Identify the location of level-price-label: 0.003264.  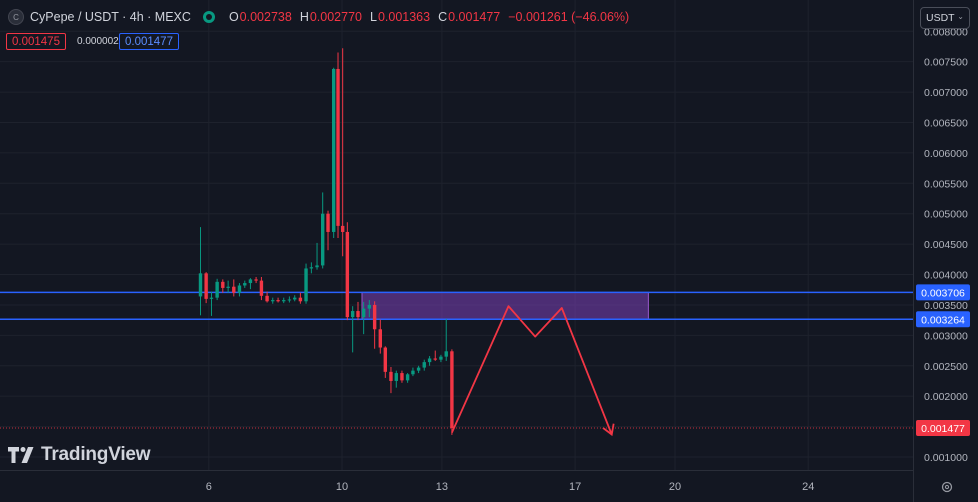
(943, 320).